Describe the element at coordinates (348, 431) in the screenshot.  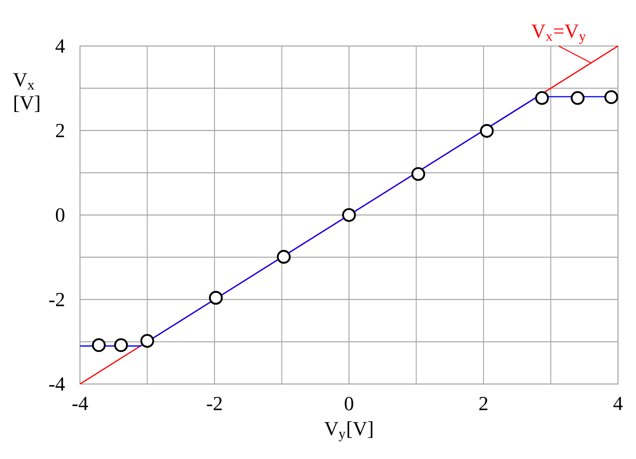
I see `x-axis-title: V$_{y}$[V]` at that location.